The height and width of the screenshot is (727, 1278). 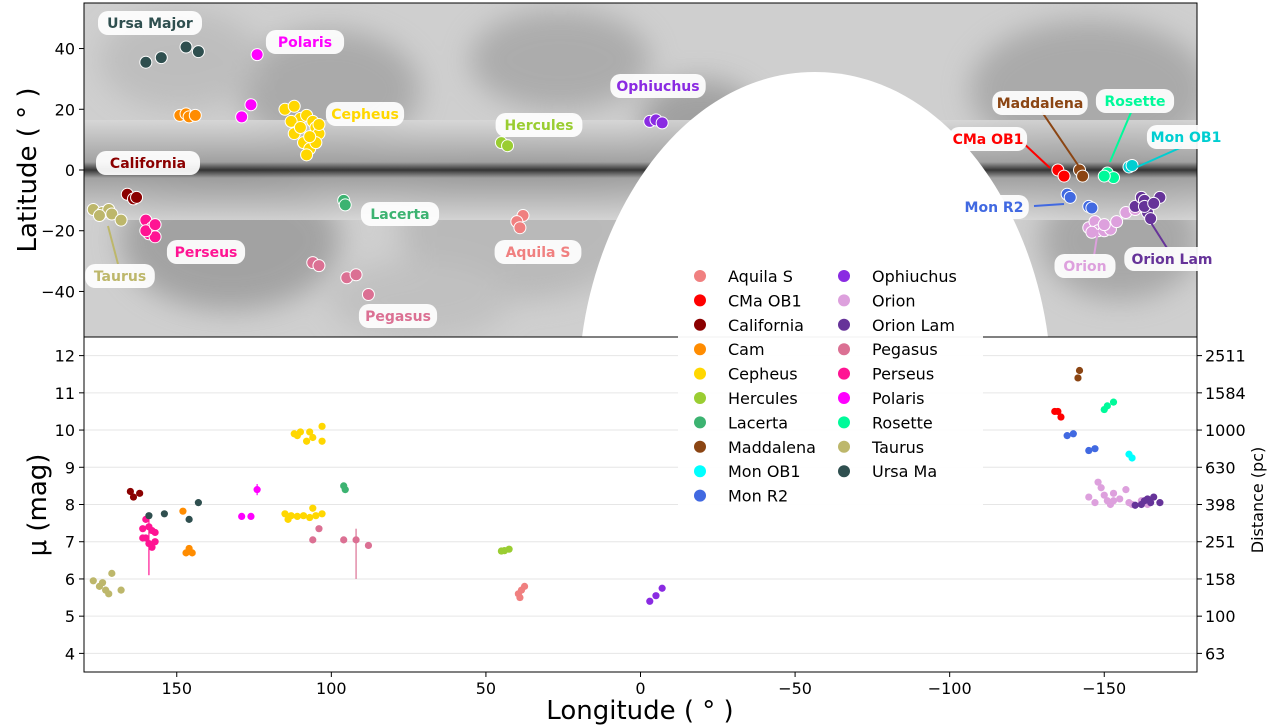 What do you see at coordinates (331, 688) in the screenshot?
I see `tick-label: 100` at bounding box center [331, 688].